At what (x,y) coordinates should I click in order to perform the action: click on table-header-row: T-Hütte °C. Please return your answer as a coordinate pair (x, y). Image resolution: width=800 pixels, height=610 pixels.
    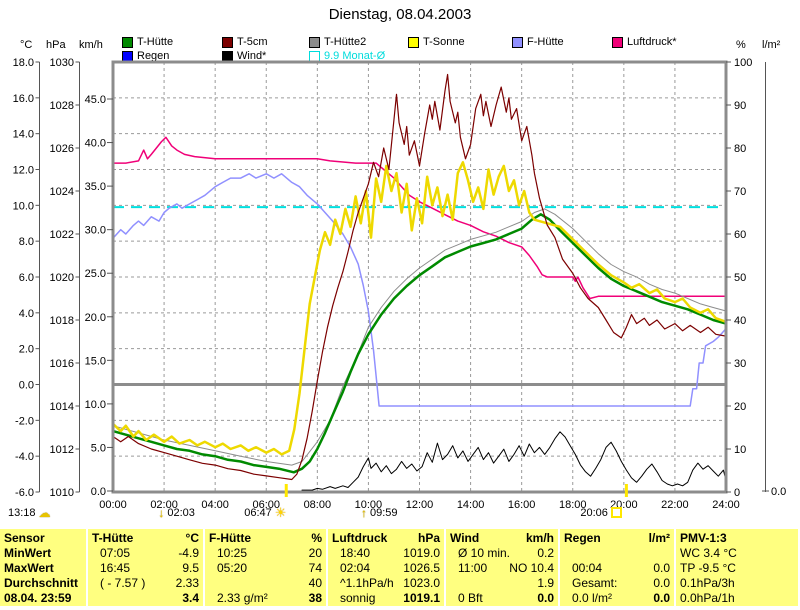
    Looking at the image, I should click on (145, 537).